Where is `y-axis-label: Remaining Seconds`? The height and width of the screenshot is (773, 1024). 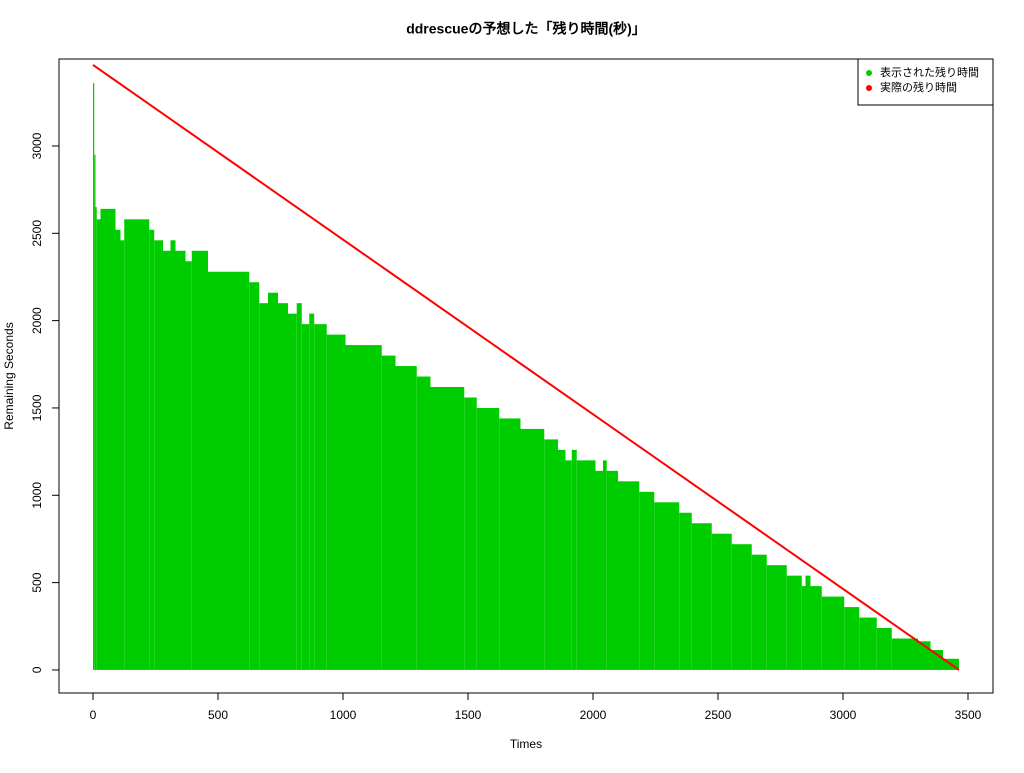
y-axis-label: Remaining Seconds is located at coordinates (9, 375).